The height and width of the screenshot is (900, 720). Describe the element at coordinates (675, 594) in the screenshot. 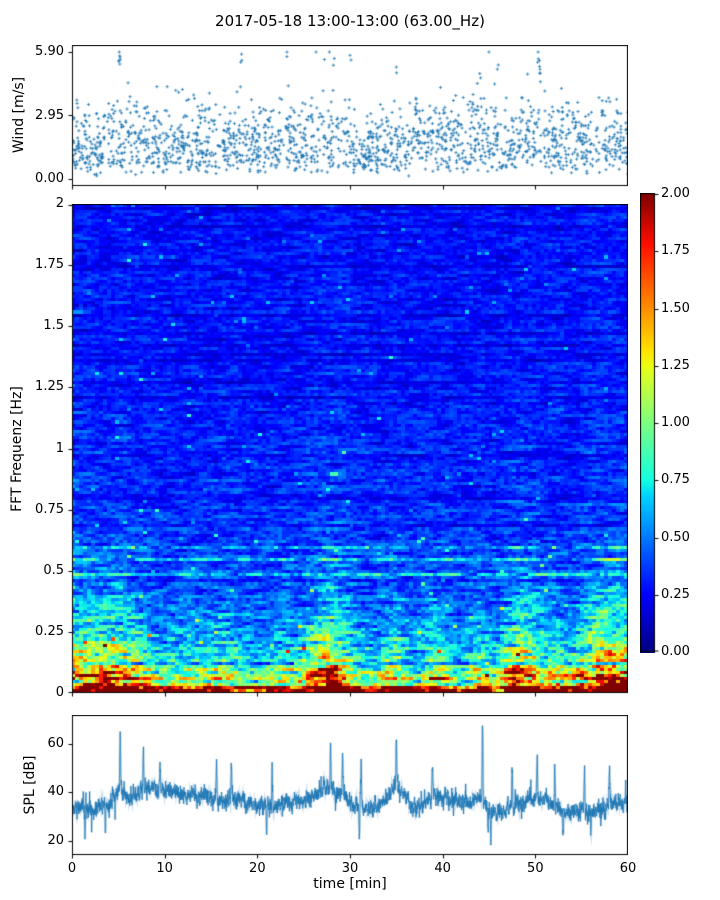

I see `colorbar-tick-label: 0.25` at that location.